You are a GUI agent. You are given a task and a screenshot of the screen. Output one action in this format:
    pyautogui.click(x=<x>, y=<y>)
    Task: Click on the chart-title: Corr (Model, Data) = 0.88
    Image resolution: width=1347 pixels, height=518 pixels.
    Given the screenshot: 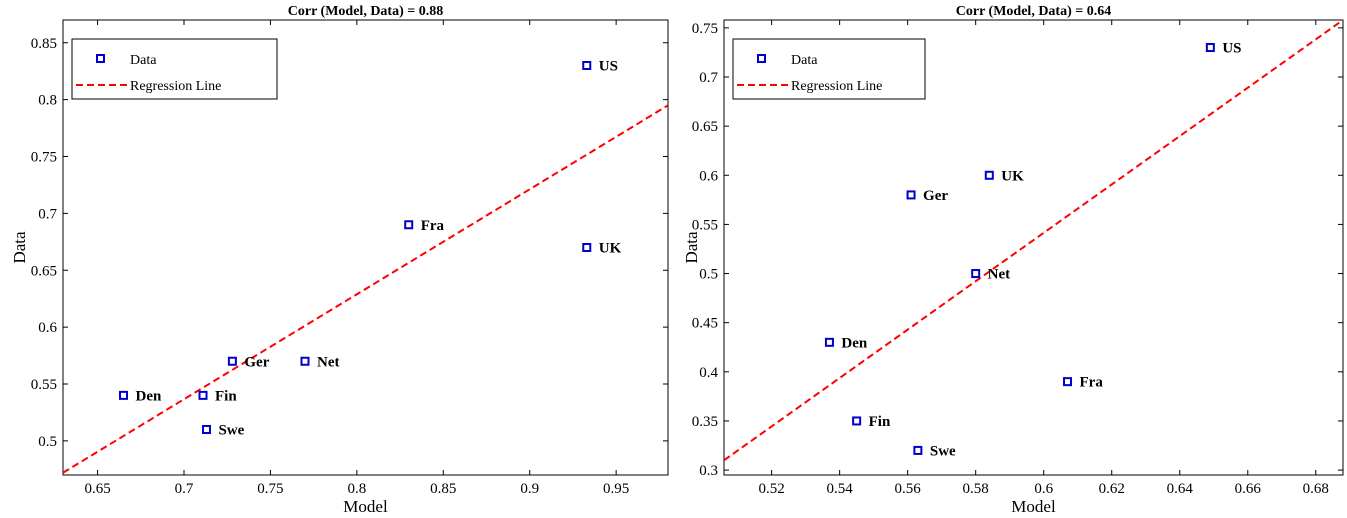 What is the action you would take?
    pyautogui.click(x=365, y=11)
    